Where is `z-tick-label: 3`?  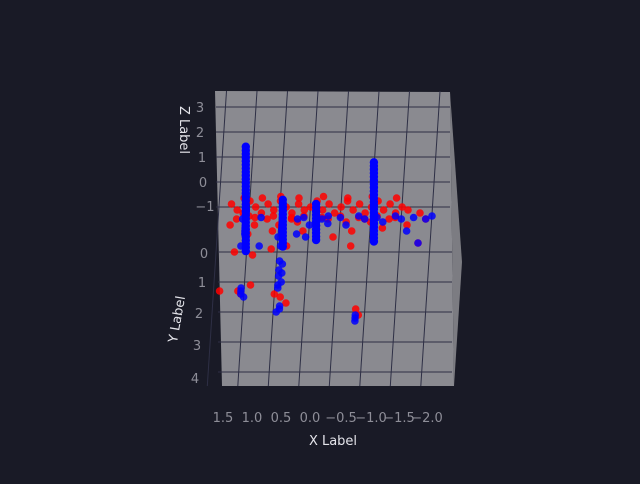
z-tick-label: 3 is located at coordinates (200, 108).